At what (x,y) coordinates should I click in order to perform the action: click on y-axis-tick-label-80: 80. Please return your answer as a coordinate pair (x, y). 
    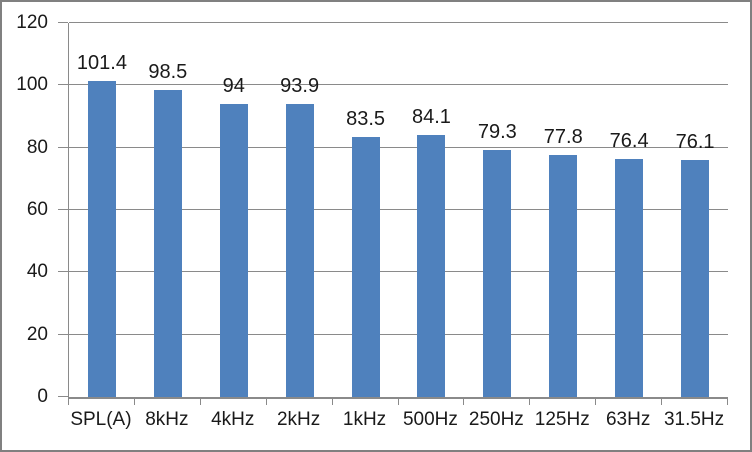
    Looking at the image, I should click on (37, 147).